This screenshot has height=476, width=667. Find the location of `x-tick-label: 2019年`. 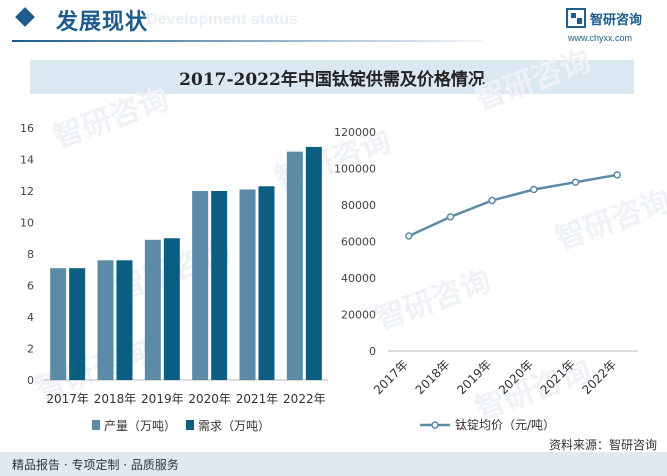

x-tick-label: 2019年 is located at coordinates (162, 399).